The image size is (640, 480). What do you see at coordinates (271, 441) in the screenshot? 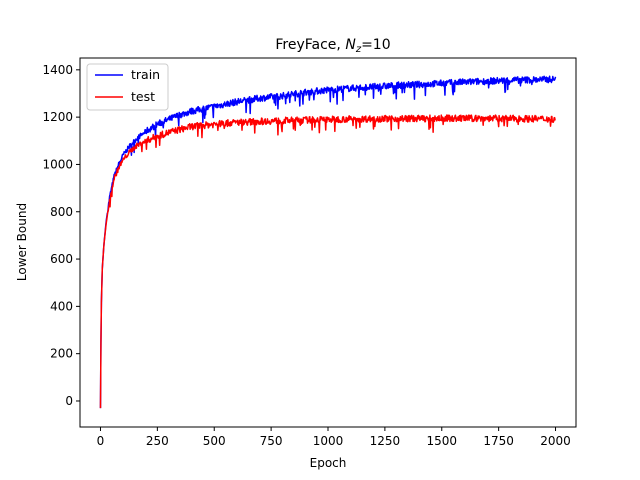
I see `x-tick-label: 750` at bounding box center [271, 441].